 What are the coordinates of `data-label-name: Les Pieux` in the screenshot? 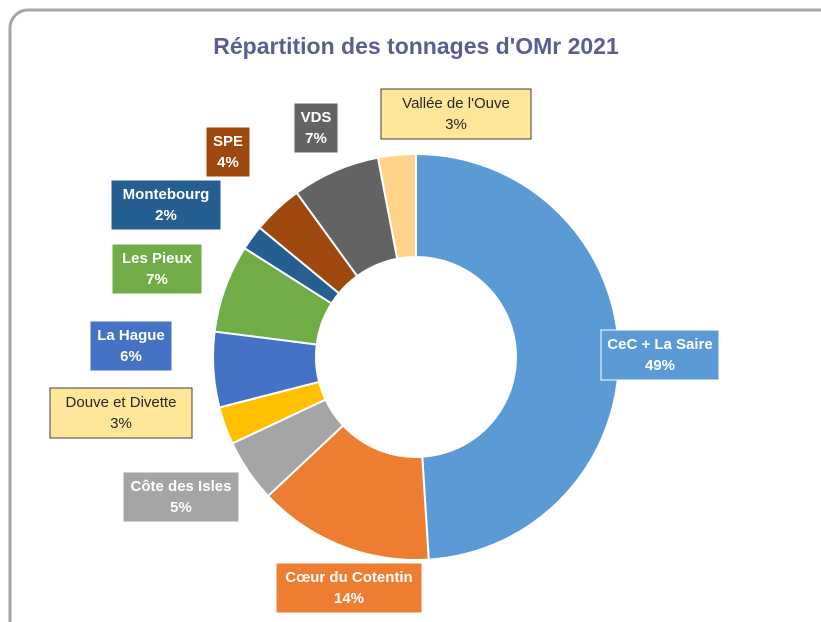 It's located at (157, 258).